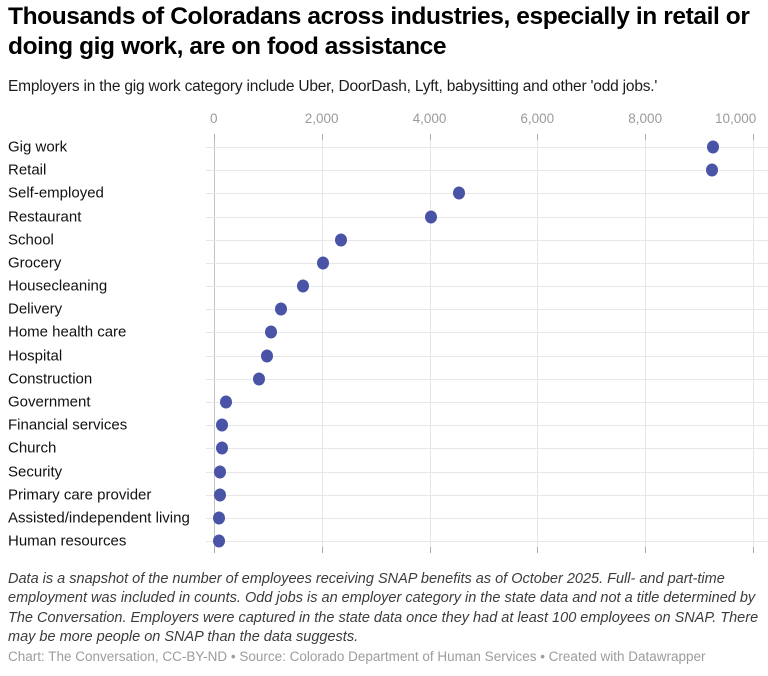  What do you see at coordinates (35, 309) in the screenshot?
I see `category-label: Delivery` at bounding box center [35, 309].